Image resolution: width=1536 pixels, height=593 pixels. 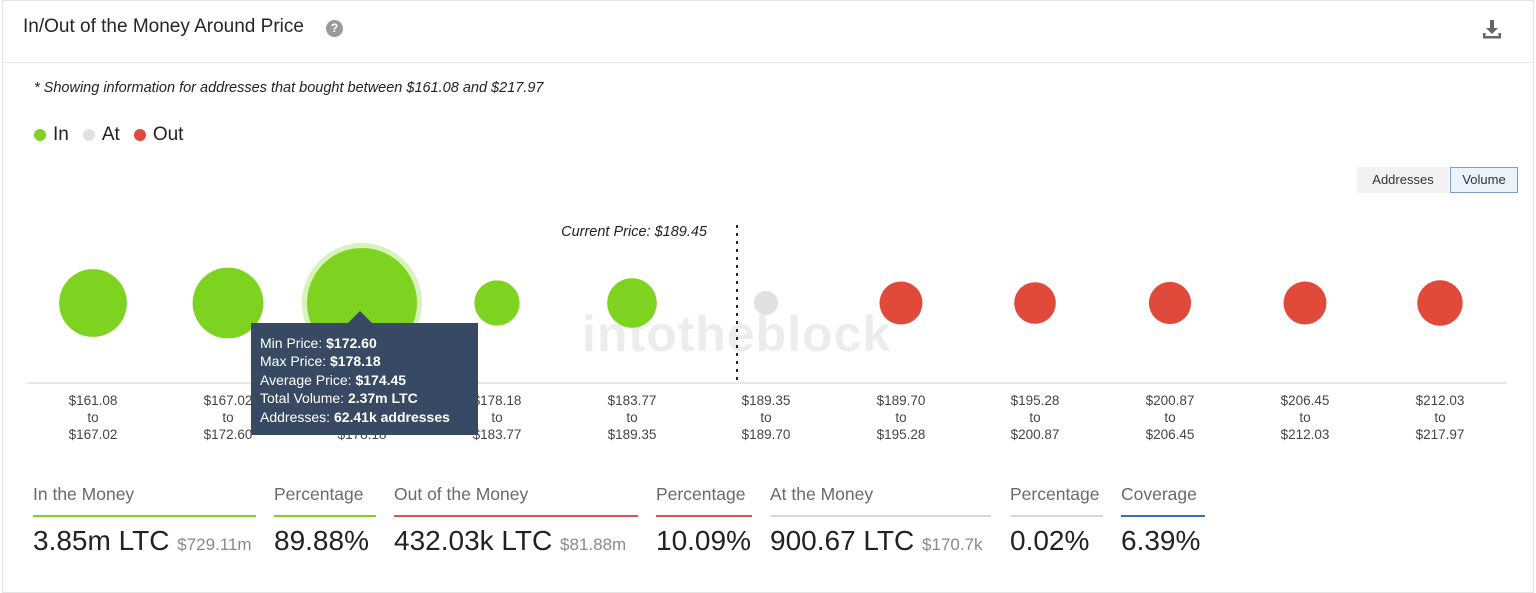 I want to click on tooltip-max-value: $178.18, so click(x=355, y=361).